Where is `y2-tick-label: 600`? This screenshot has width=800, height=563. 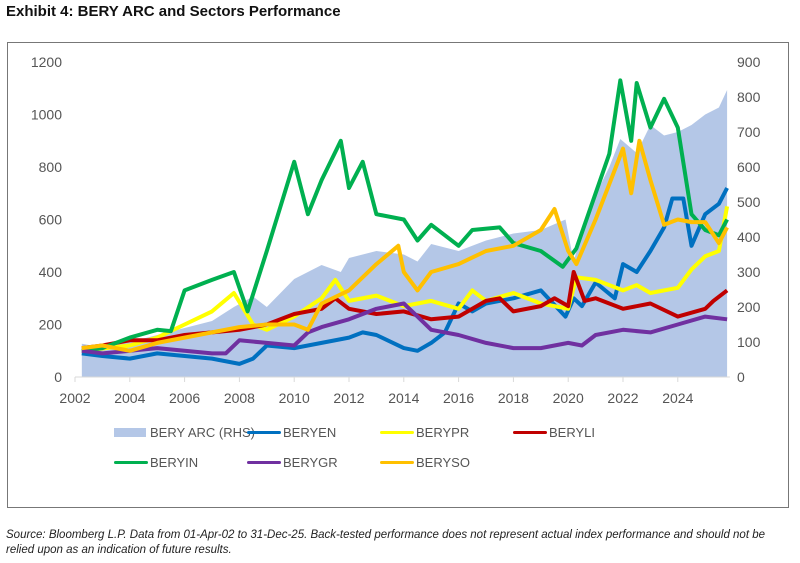 y2-tick-label: 600 is located at coordinates (749, 167).